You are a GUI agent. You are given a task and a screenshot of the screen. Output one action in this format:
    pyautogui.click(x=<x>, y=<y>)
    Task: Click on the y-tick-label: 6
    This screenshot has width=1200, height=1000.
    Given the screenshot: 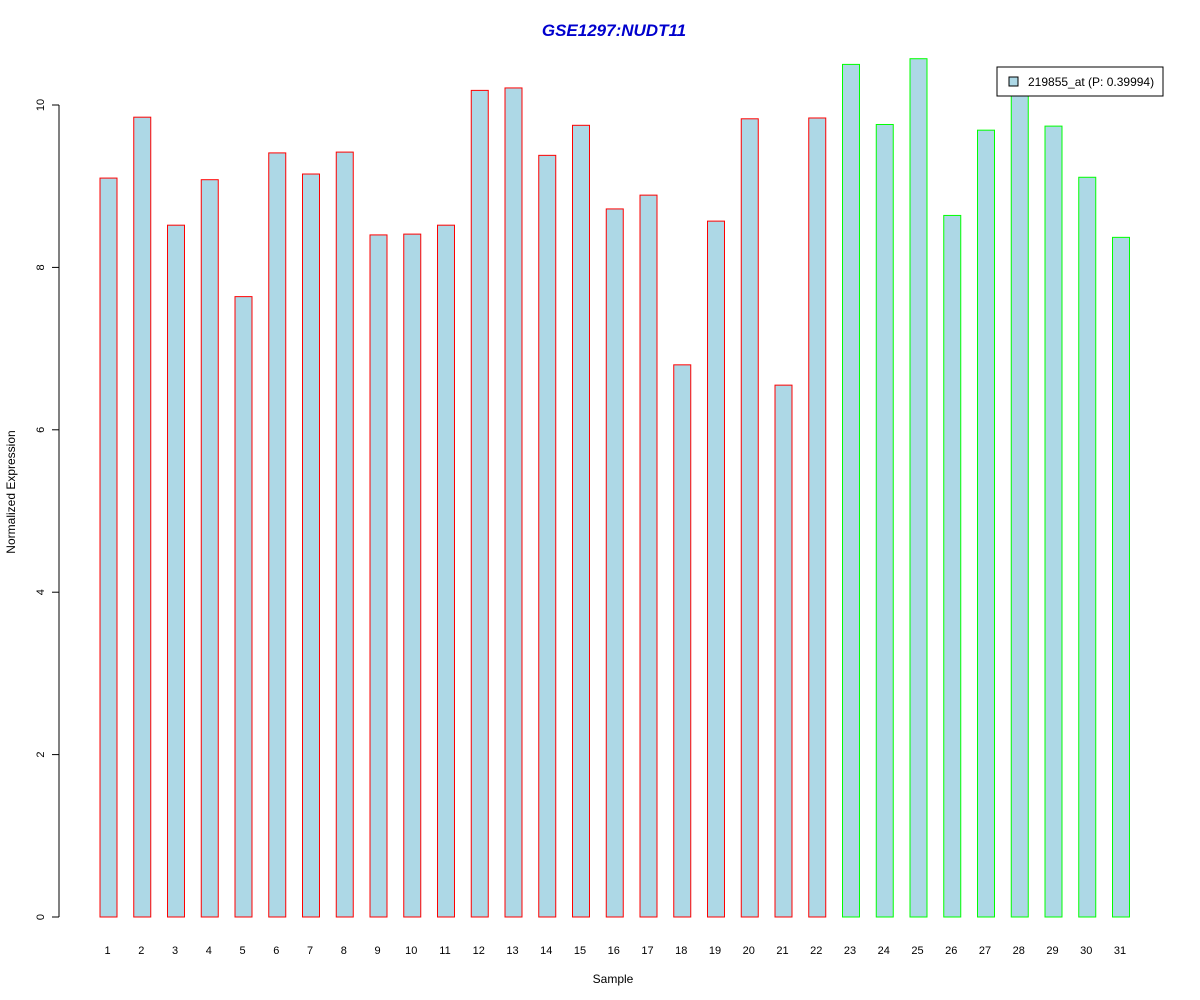 What is the action you would take?
    pyautogui.click(x=41, y=430)
    